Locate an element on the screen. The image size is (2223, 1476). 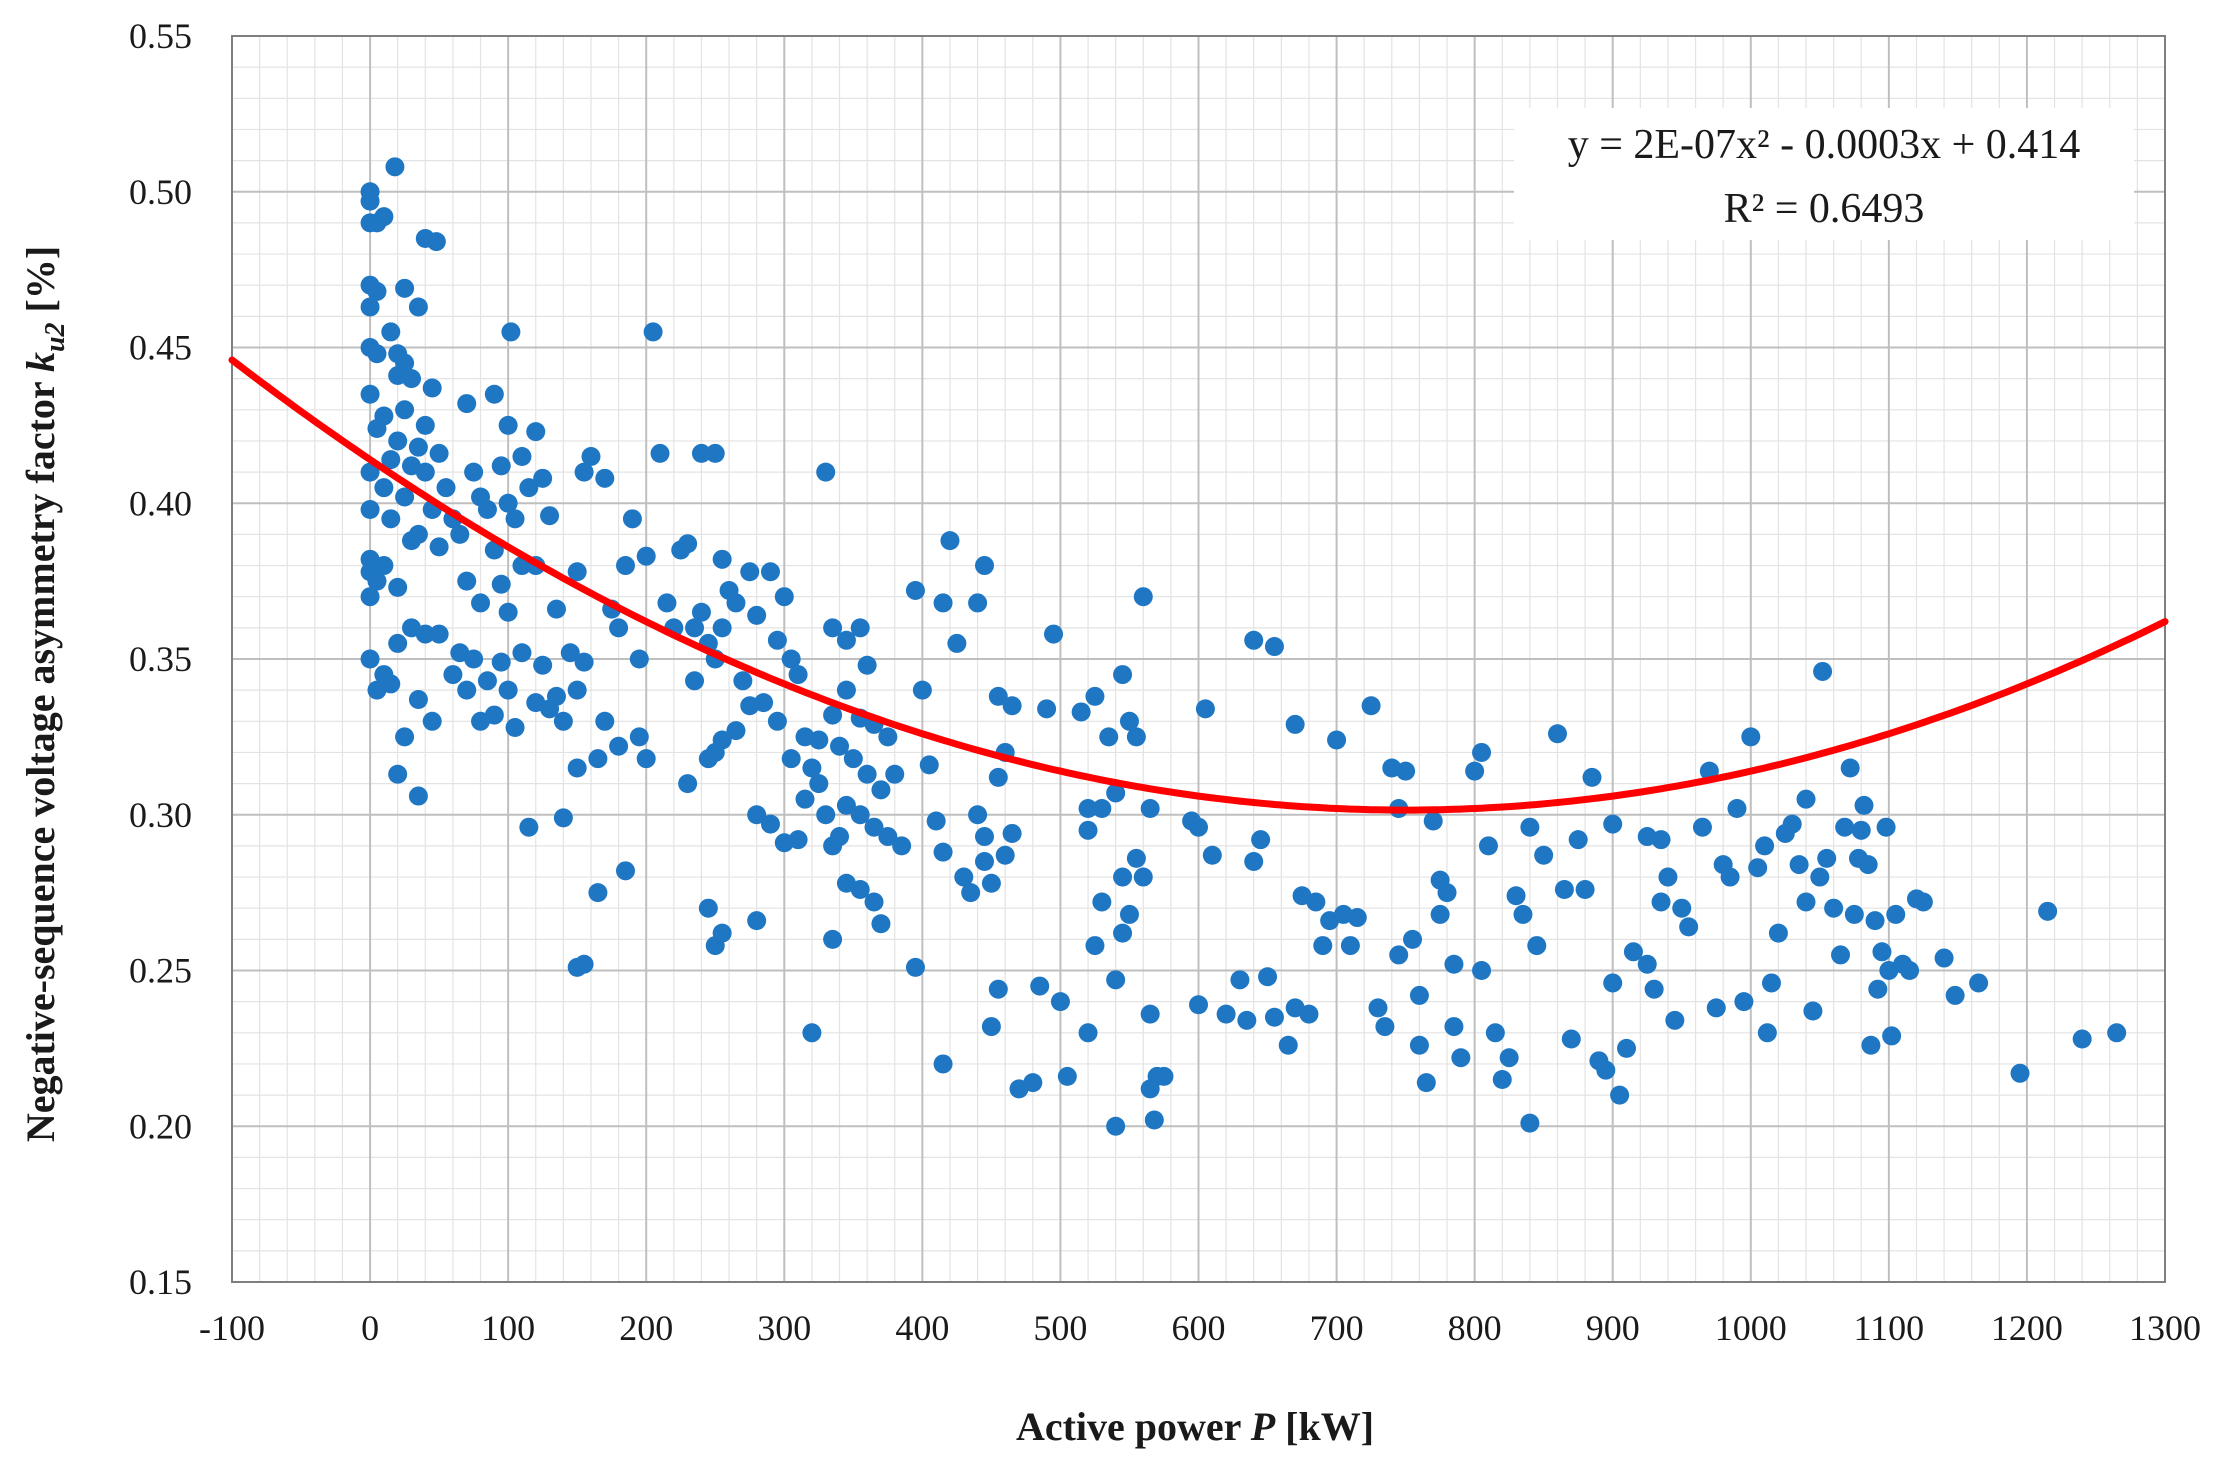
x-axis-title-unit: [kW] is located at coordinates (1324, 1426).